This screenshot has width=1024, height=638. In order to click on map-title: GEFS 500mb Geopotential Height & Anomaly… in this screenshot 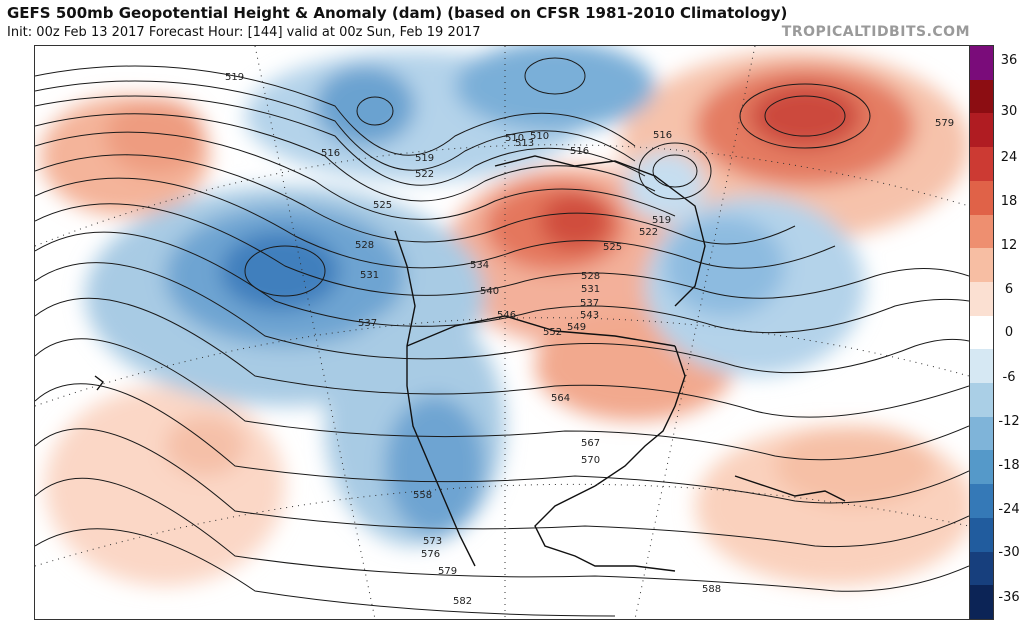, I will do `click(397, 13)`.